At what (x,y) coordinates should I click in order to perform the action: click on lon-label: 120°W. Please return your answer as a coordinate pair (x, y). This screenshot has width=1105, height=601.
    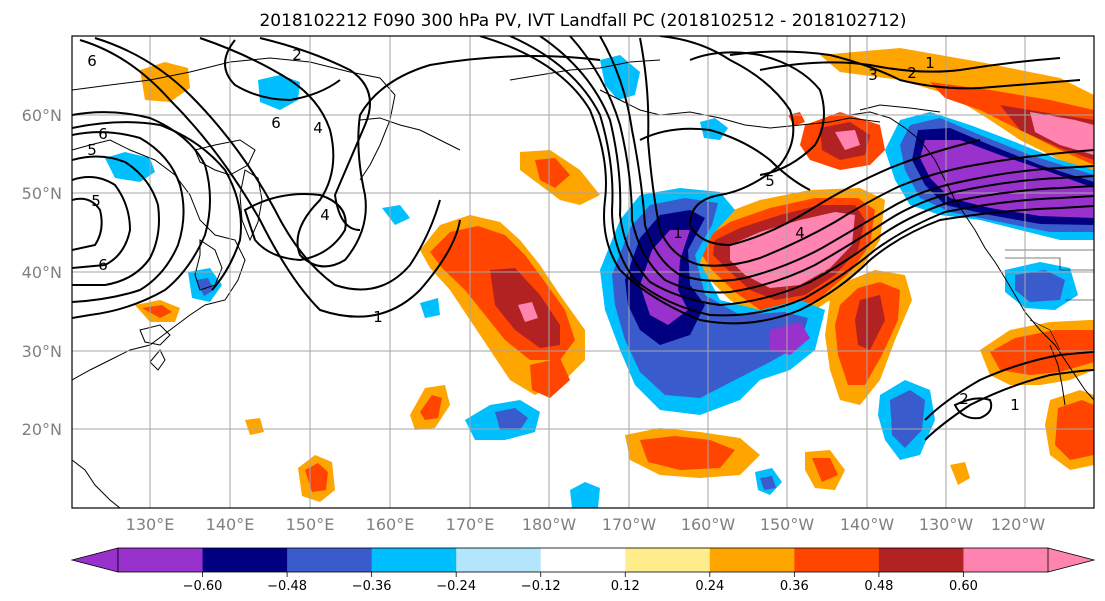
    Looking at the image, I should click on (1018, 524).